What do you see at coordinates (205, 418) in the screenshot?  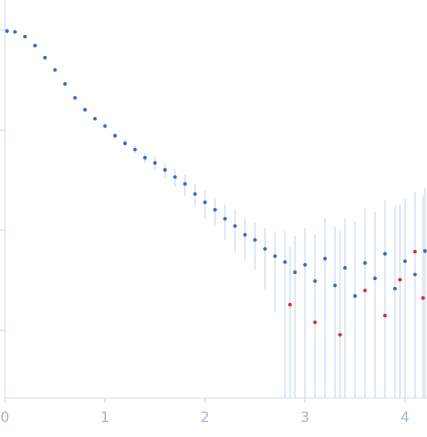 I see `x-tick-label: 2` at bounding box center [205, 418].